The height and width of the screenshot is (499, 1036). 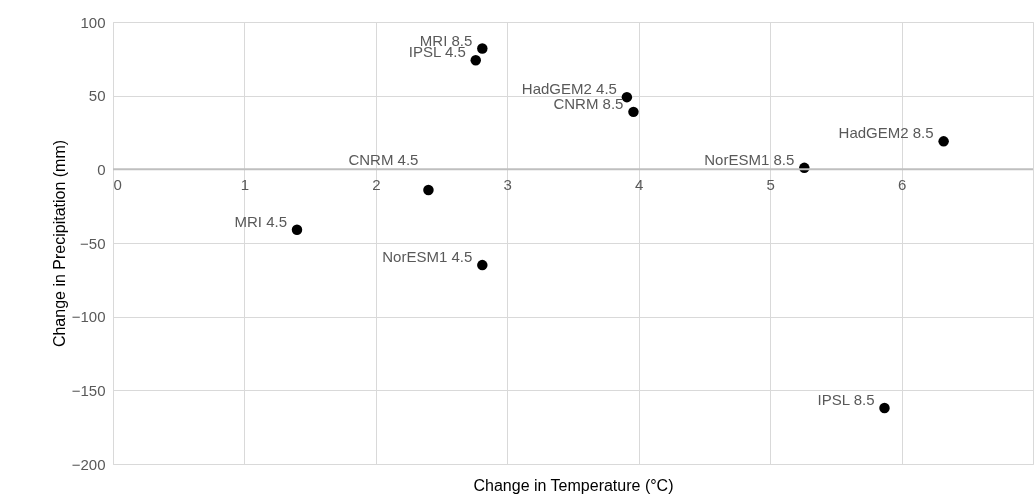 What do you see at coordinates (376, 184) in the screenshot?
I see `x-tick-label: 2` at bounding box center [376, 184].